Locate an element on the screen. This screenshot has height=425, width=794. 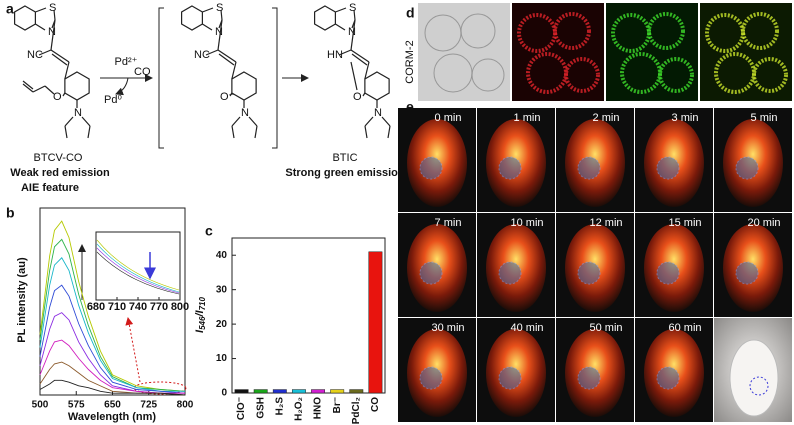
x-tick-label: GSH is located at coordinates (260, 408).